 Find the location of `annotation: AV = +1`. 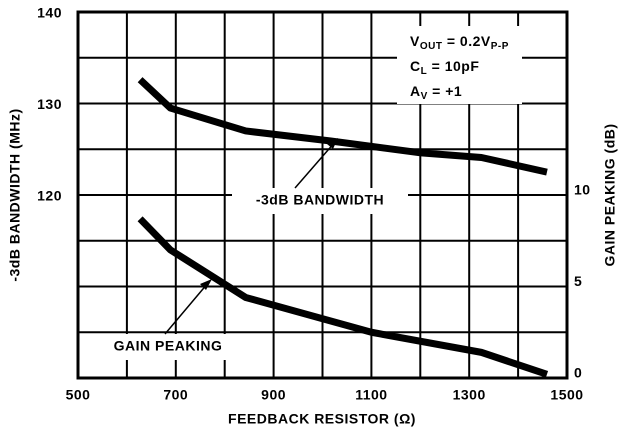

annotation: AV = +1 is located at coordinates (436, 92).